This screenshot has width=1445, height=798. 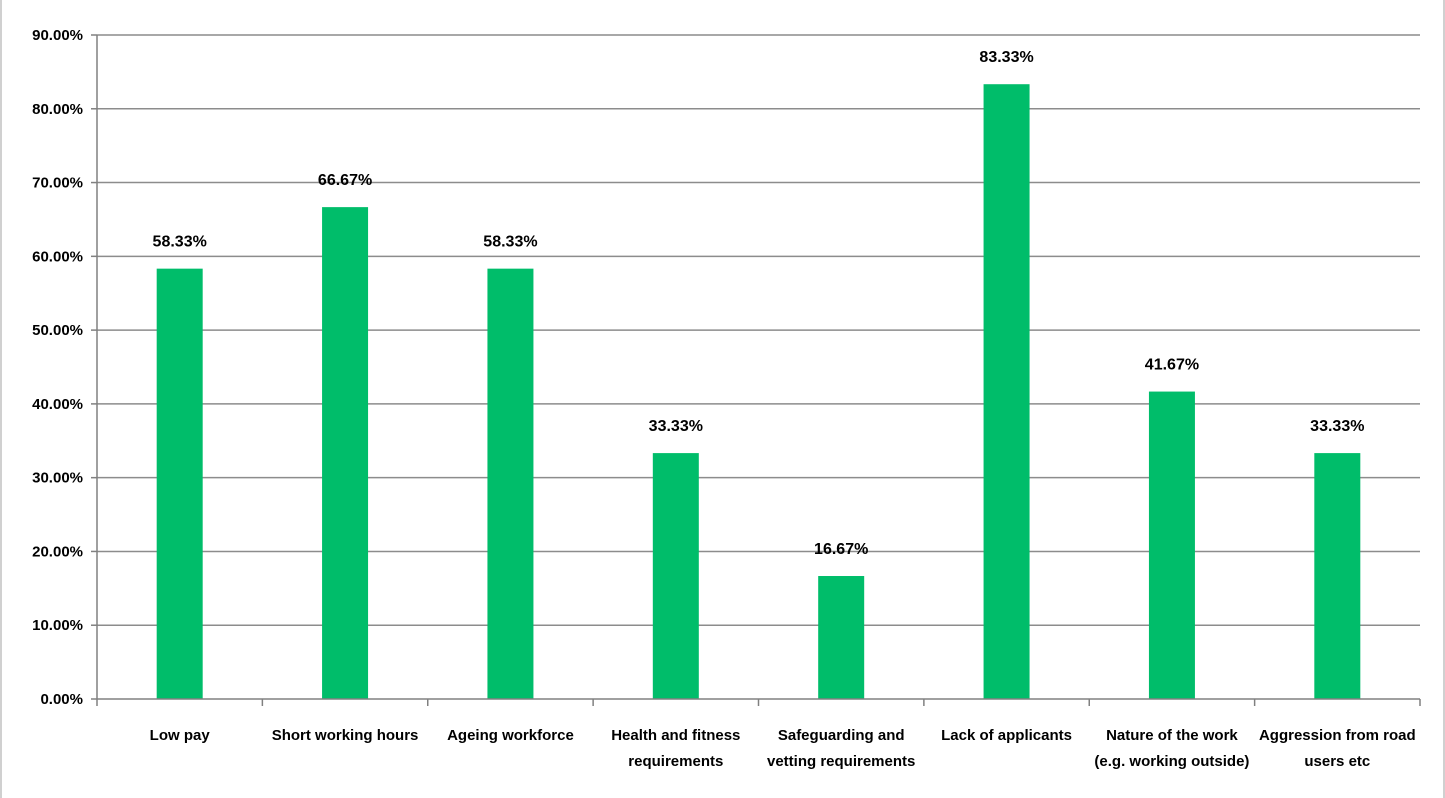 What do you see at coordinates (57, 551) in the screenshot?
I see `y-tick-label: 20.00%` at bounding box center [57, 551].